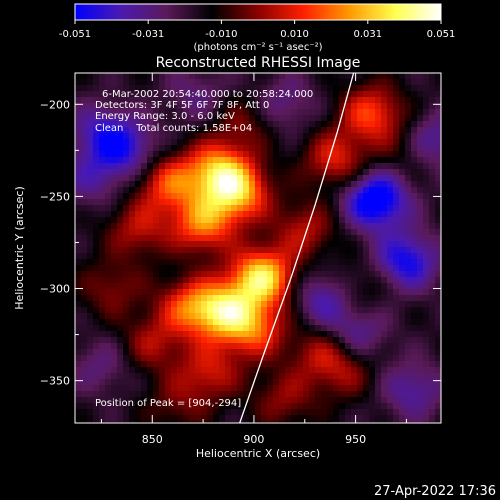  Describe the element at coordinates (55, 104) in the screenshot. I see `y-tick-label: −200` at that location.